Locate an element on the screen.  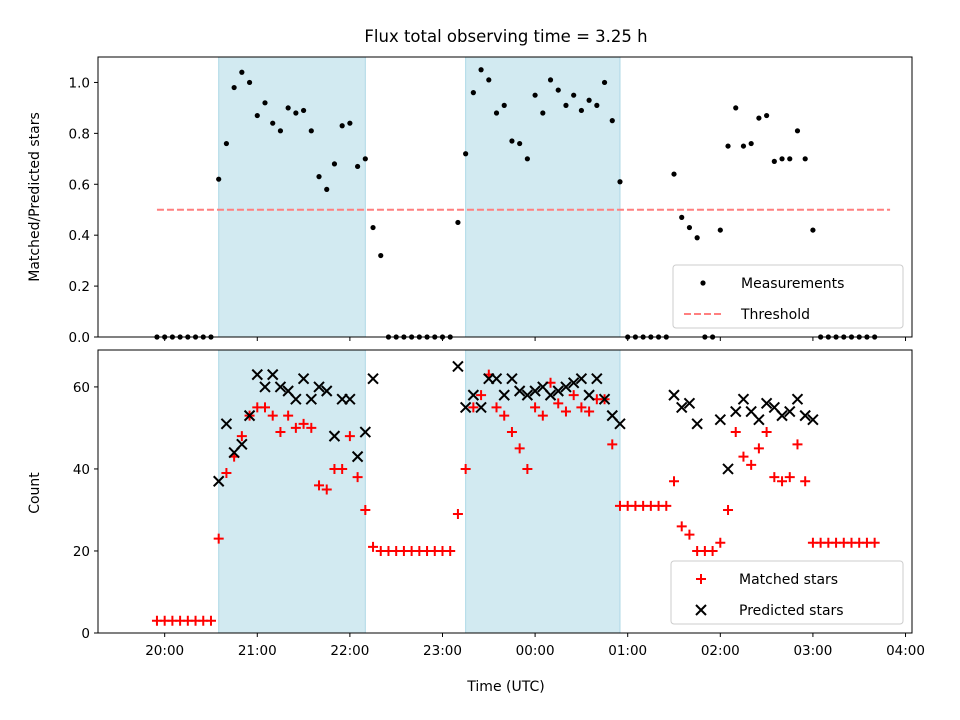
bottom-y-tick-label: 20 is located at coordinates (81, 552).